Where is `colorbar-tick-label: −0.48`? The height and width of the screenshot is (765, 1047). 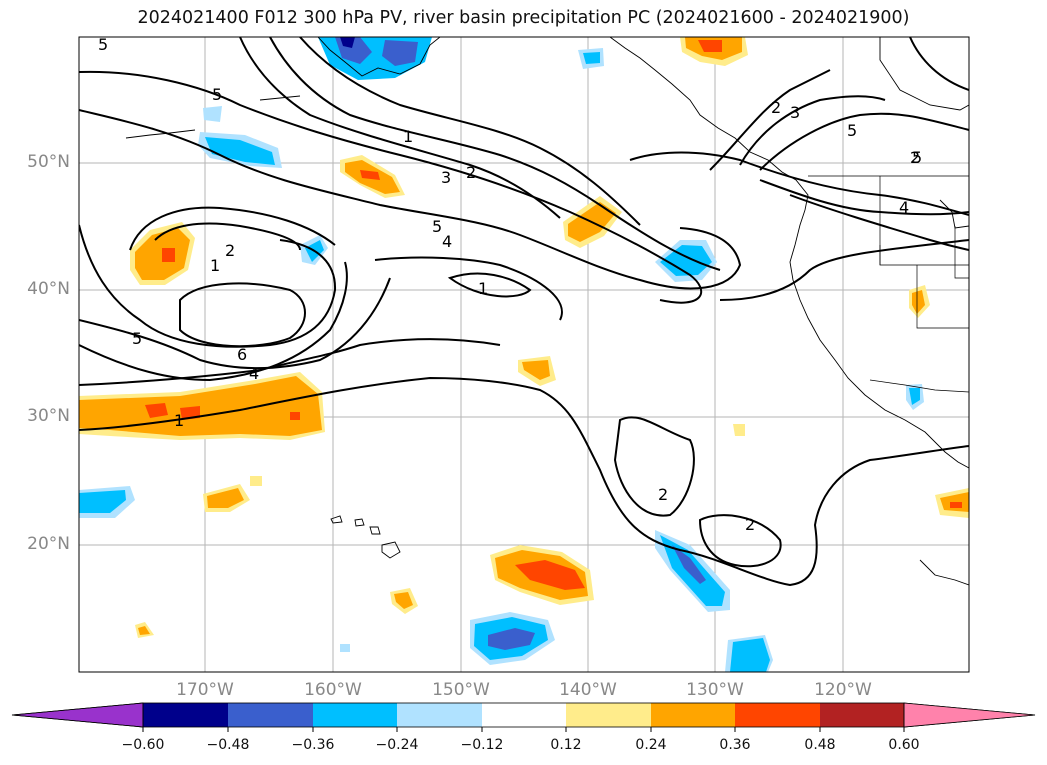 colorbar-tick-label: −0.48 is located at coordinates (228, 745).